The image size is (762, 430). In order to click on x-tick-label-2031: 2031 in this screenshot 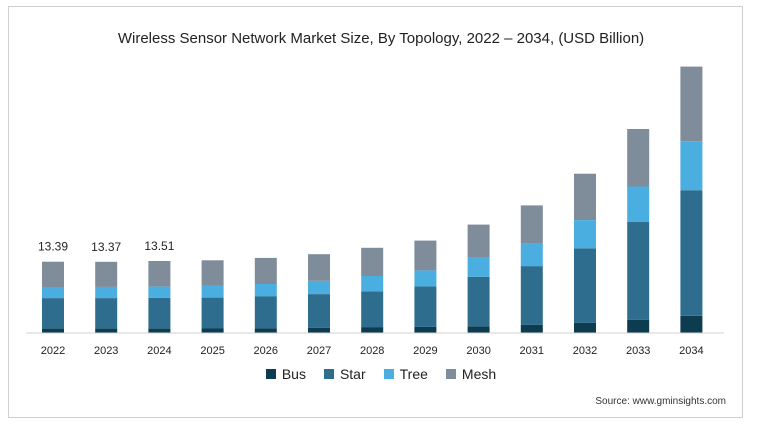, I will do `click(532, 351)`.